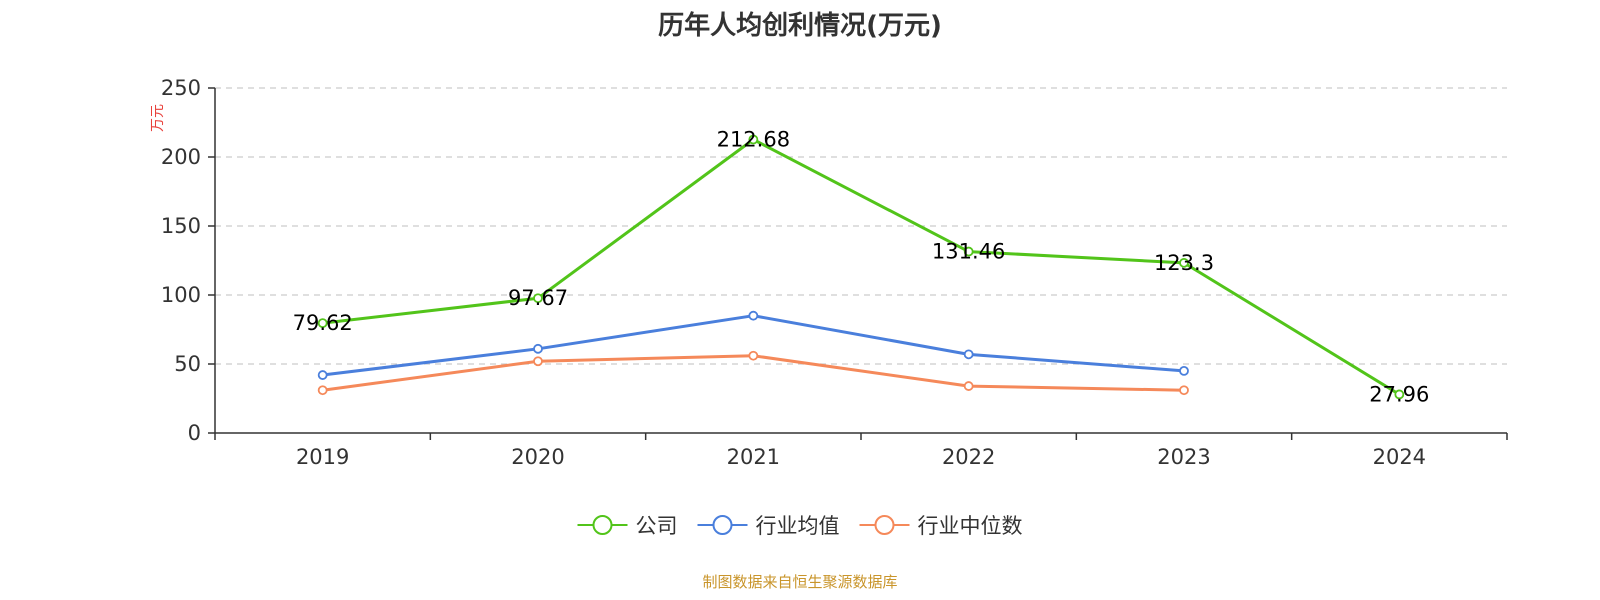 The width and height of the screenshot is (1600, 600). I want to click on legend-label: 公司, so click(657, 526).